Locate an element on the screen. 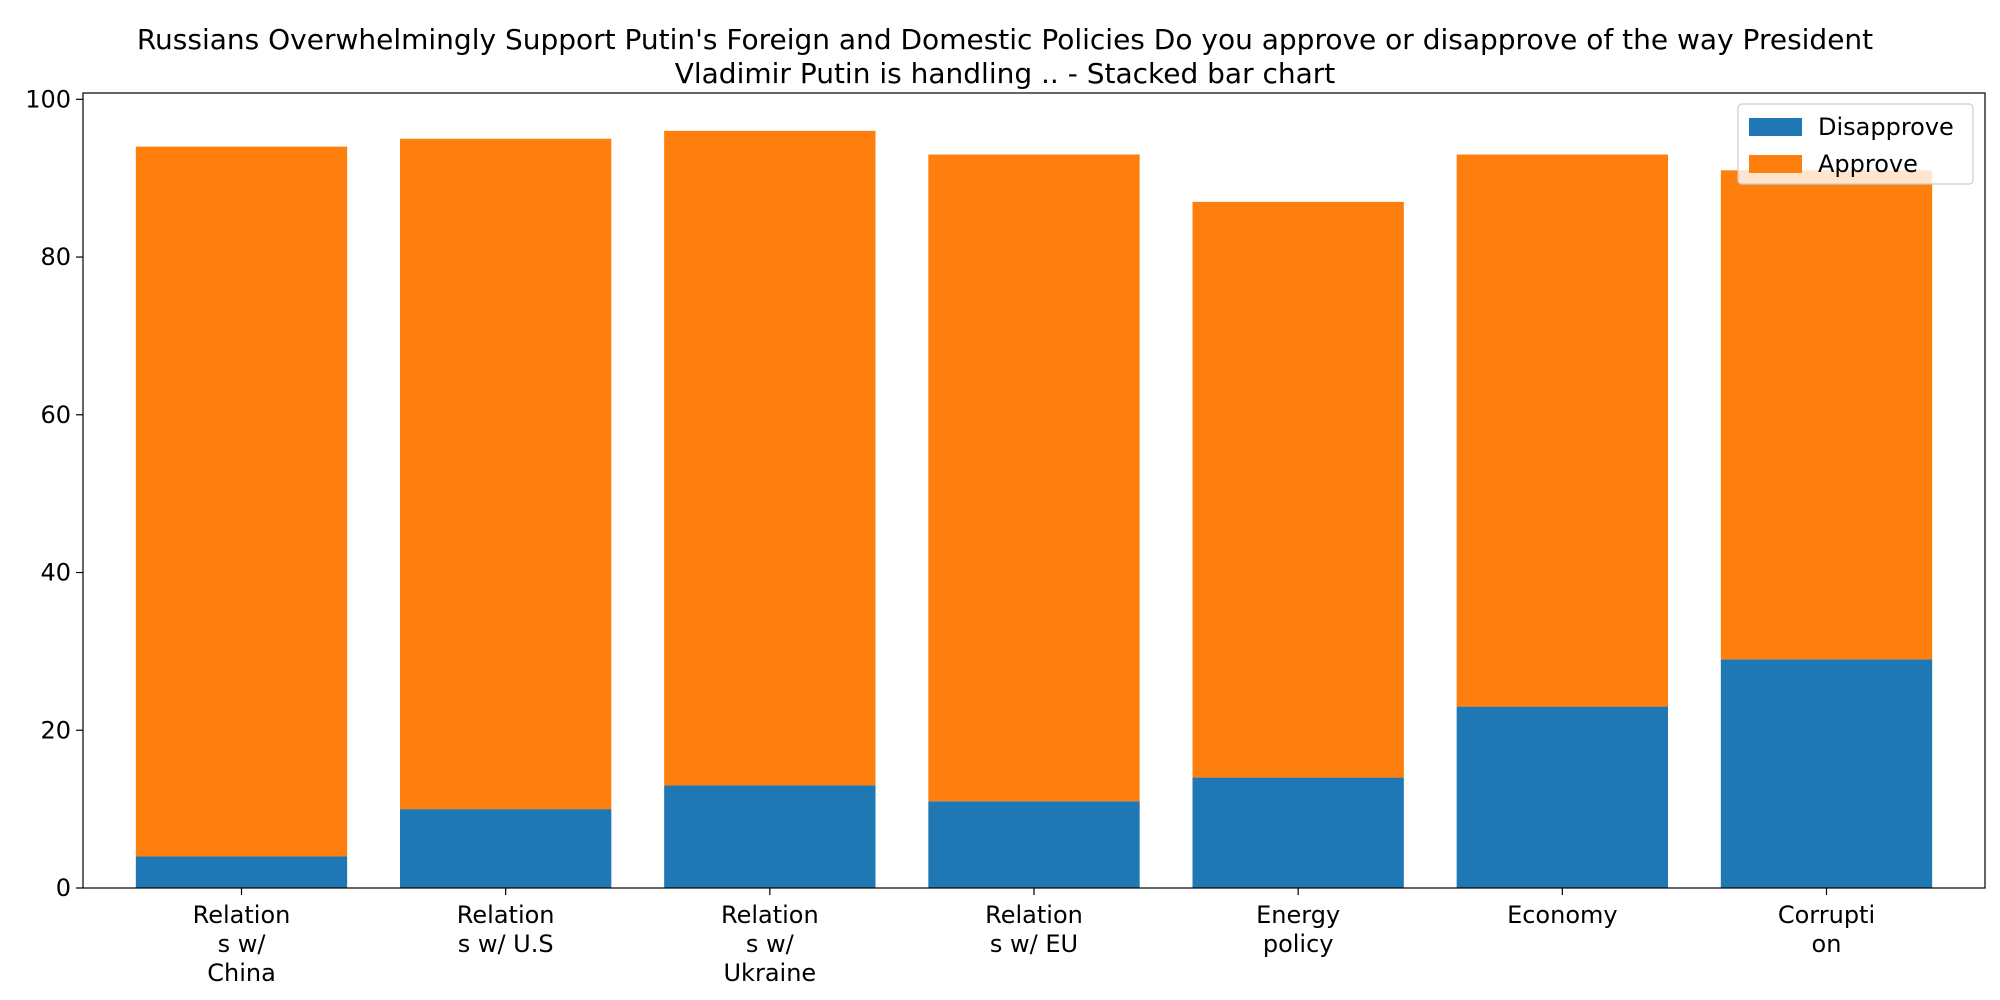 Image resolution: width=2000 pixels, height=1000 pixels. legend-label-approve: Approve is located at coordinates (1868, 164).